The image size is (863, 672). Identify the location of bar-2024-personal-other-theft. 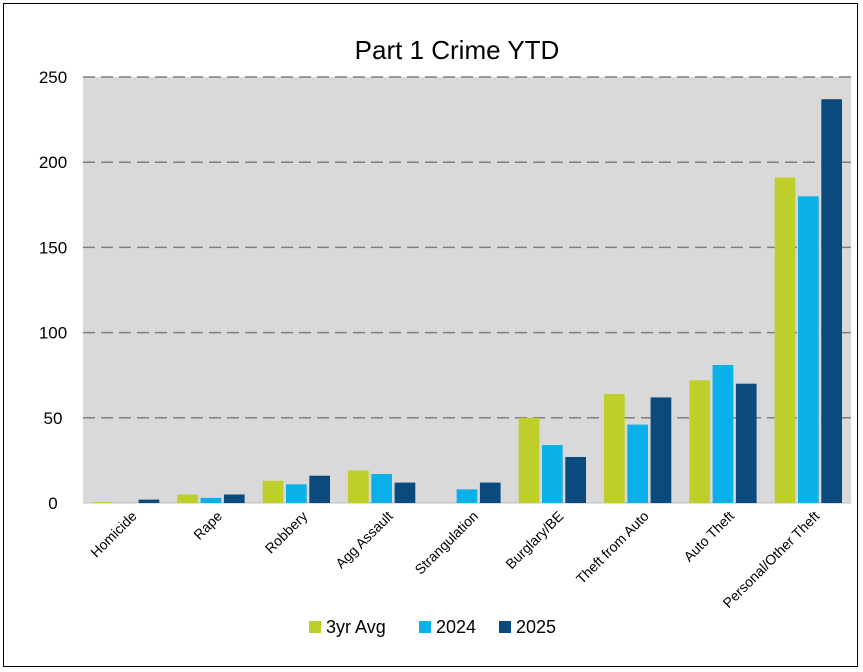
(808, 350).